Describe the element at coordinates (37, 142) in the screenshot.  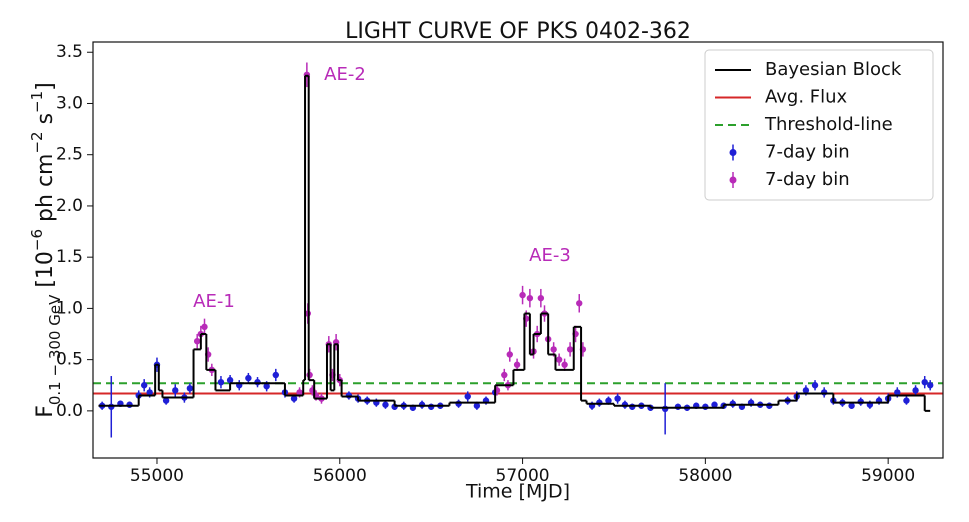
I see `y-label-part: −2` at that location.